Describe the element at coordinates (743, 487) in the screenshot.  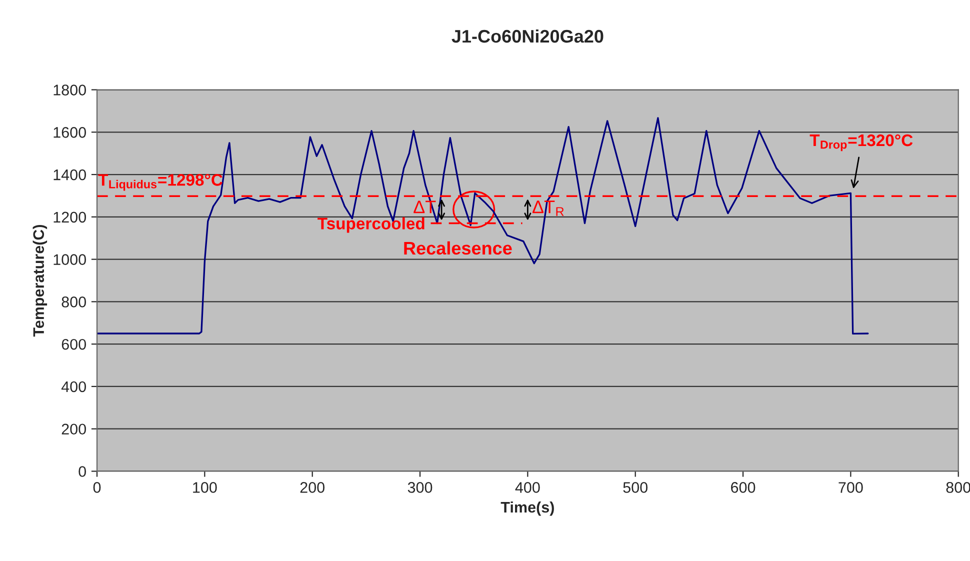
I see `x-tick-label: 600` at that location.